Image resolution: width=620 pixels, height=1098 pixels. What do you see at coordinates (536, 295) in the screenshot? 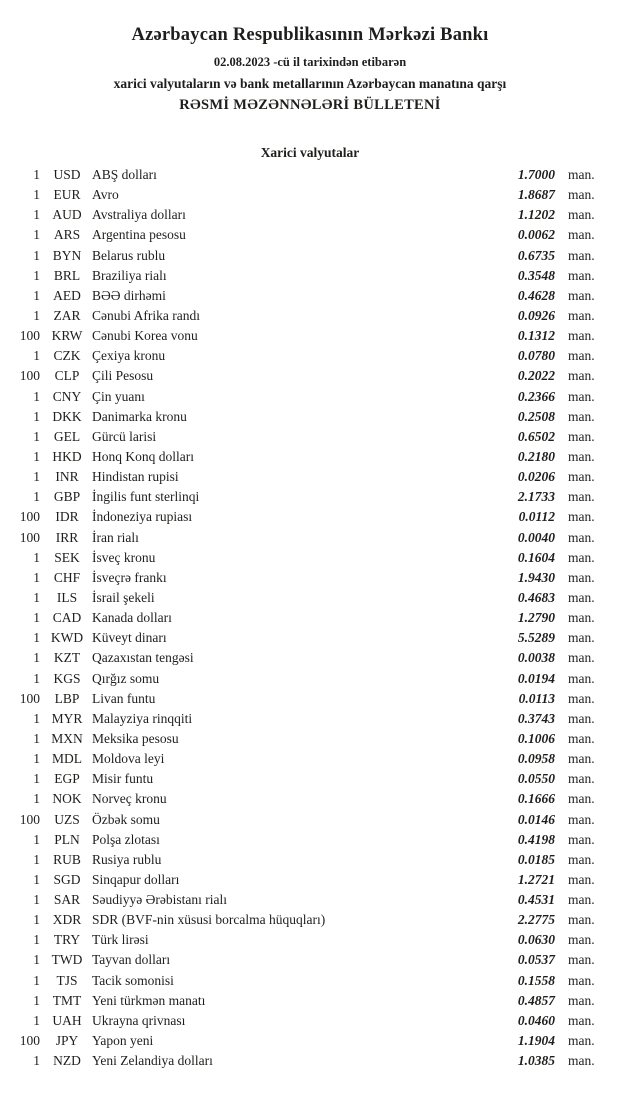
I see `currency-rate: 0.4628` at bounding box center [536, 295].